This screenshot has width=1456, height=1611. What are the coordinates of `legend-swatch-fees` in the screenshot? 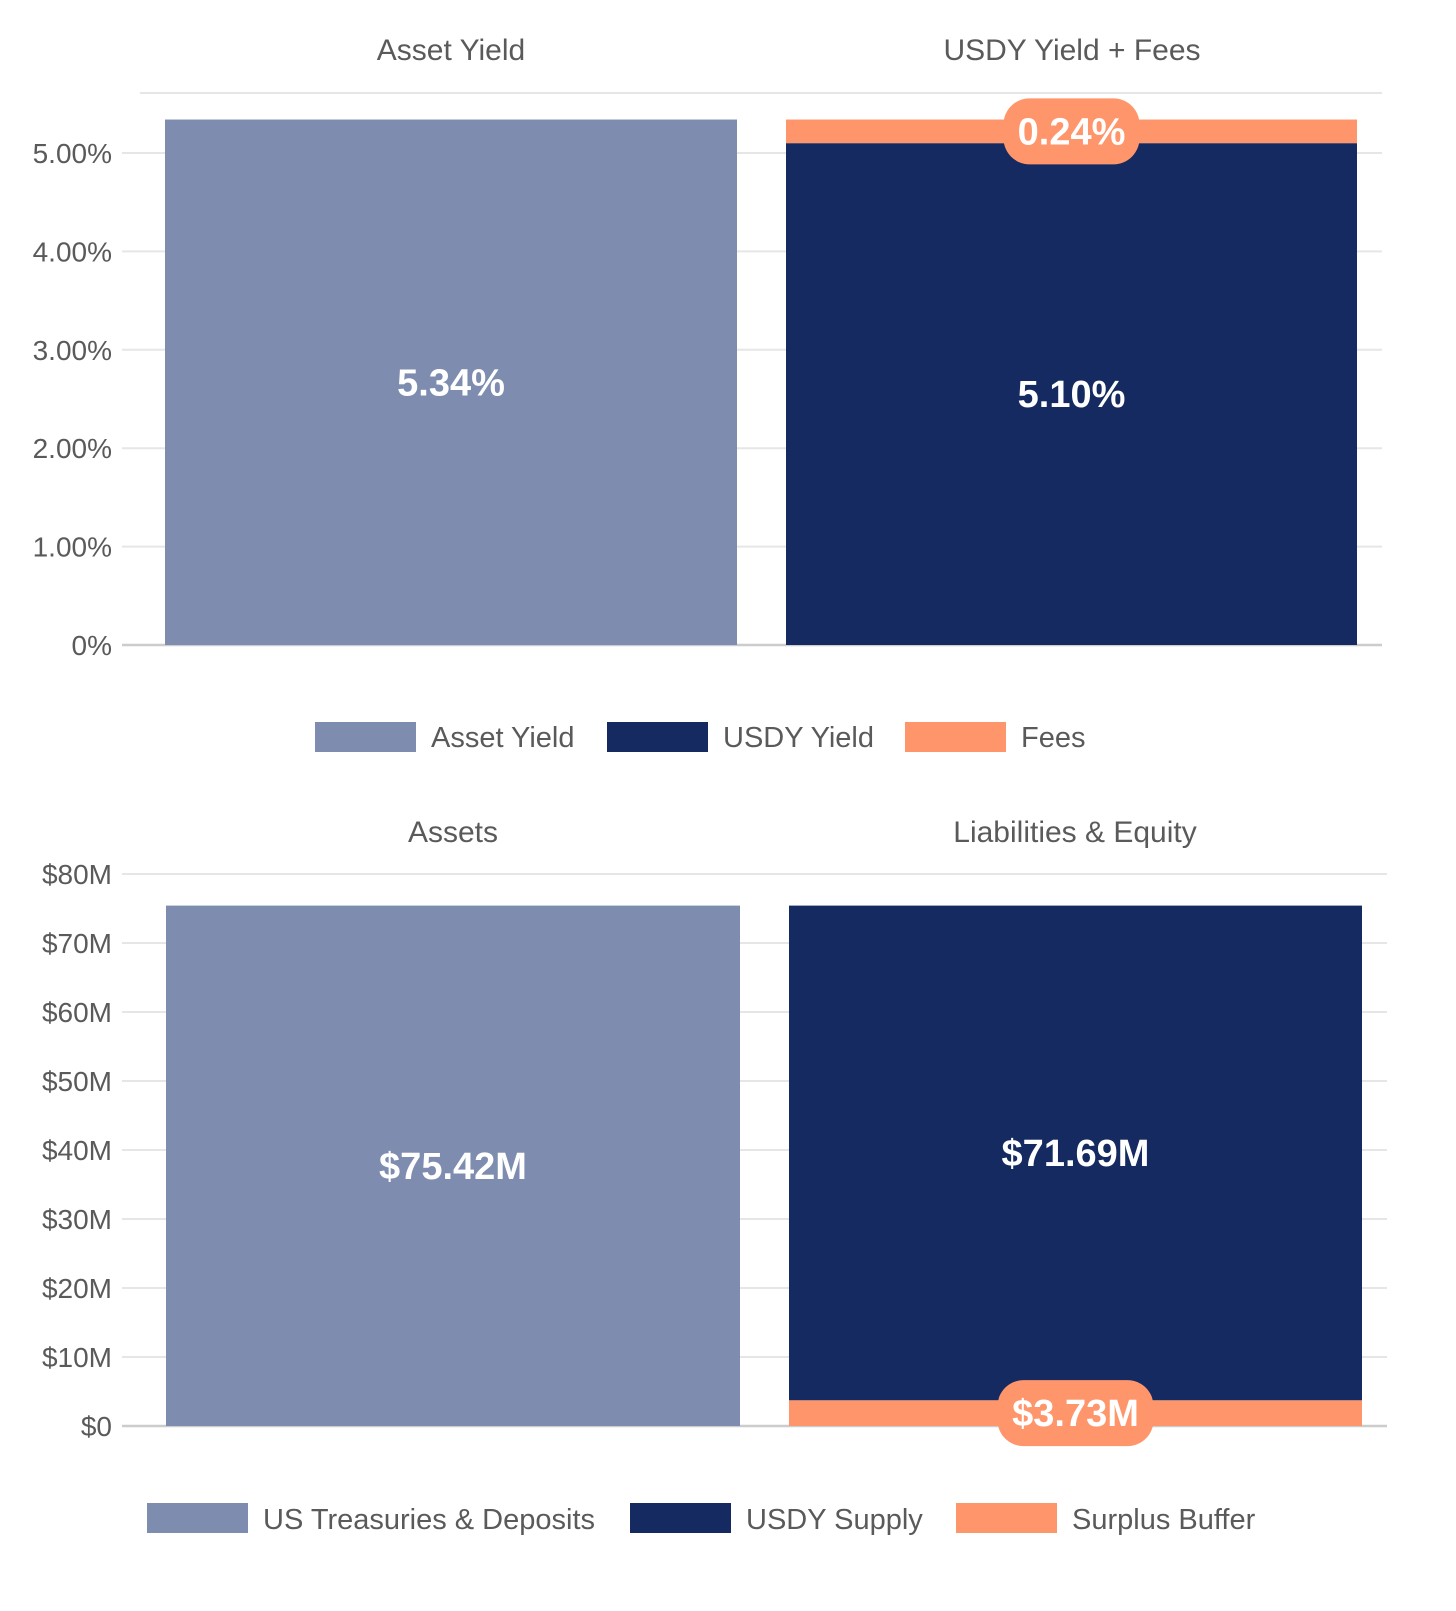 It's located at (955, 737).